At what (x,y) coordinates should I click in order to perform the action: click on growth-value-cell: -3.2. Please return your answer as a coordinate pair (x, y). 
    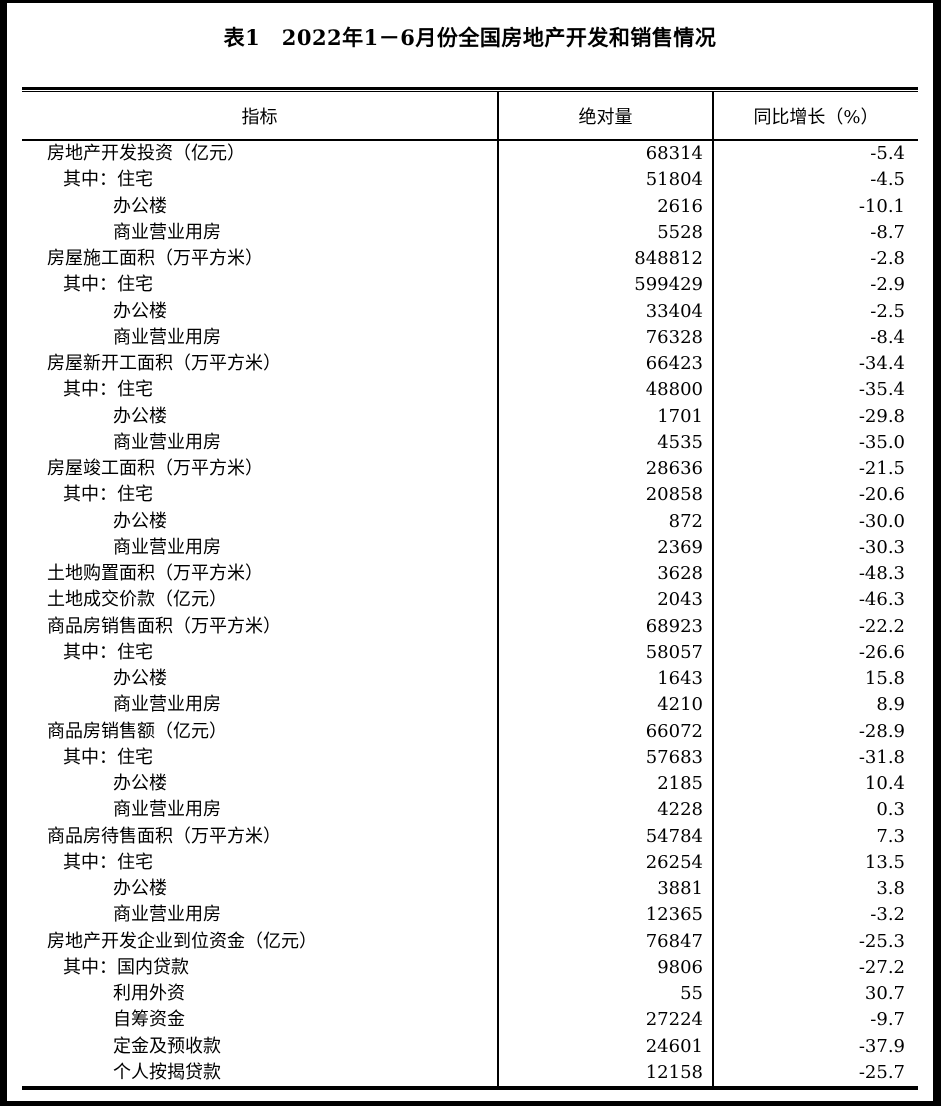
    Looking at the image, I should click on (815, 915).